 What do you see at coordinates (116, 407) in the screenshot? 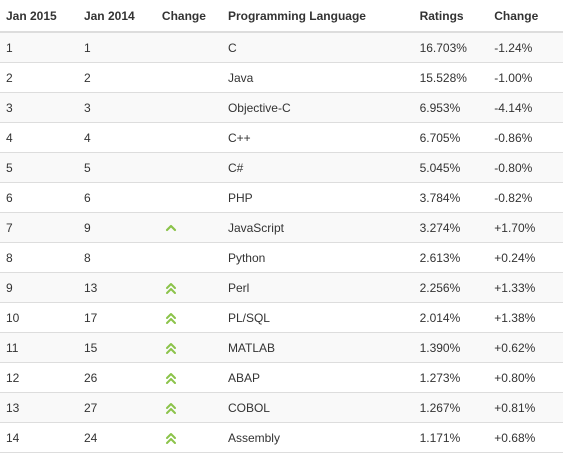
I see `rank-2014-cell: 27` at bounding box center [116, 407].